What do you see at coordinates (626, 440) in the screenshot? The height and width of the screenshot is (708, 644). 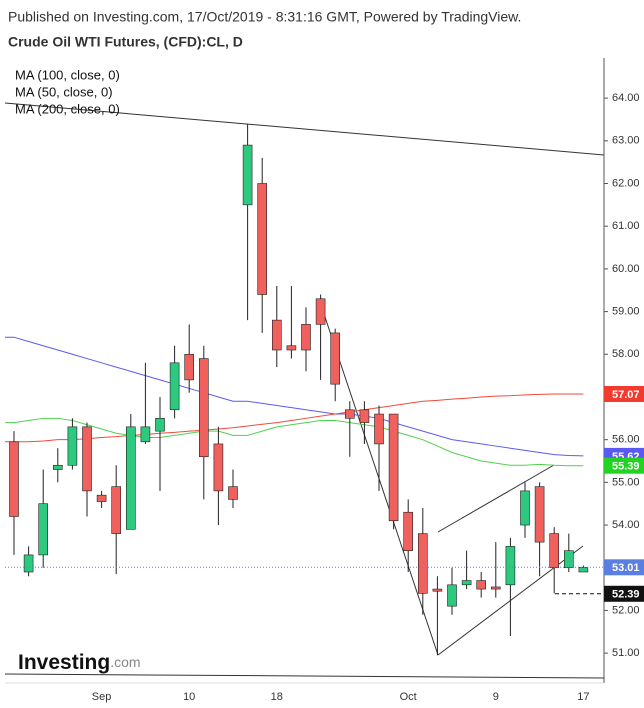 I see `y-tick-label: 56.00` at bounding box center [626, 440].